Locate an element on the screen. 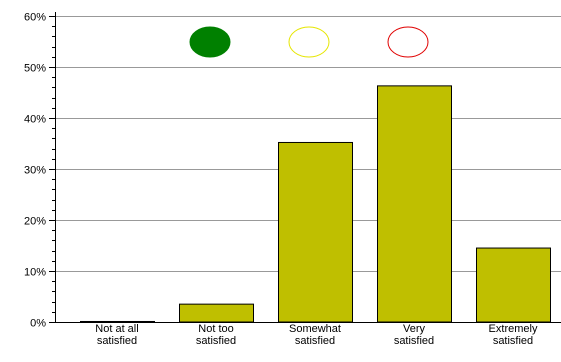  y-tick-label: 0% is located at coordinates (38, 324).